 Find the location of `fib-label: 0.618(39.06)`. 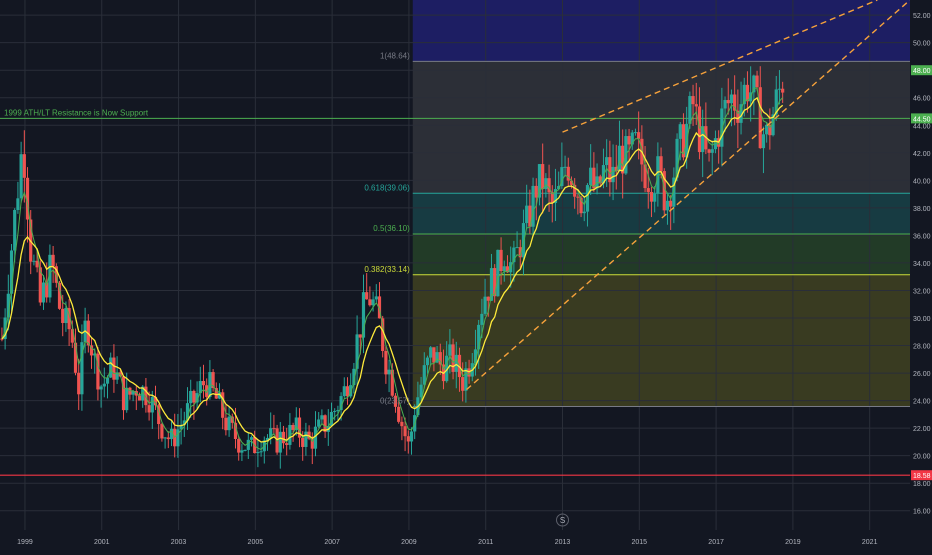

fib-label: 0.618(39.06) is located at coordinates (387, 187).